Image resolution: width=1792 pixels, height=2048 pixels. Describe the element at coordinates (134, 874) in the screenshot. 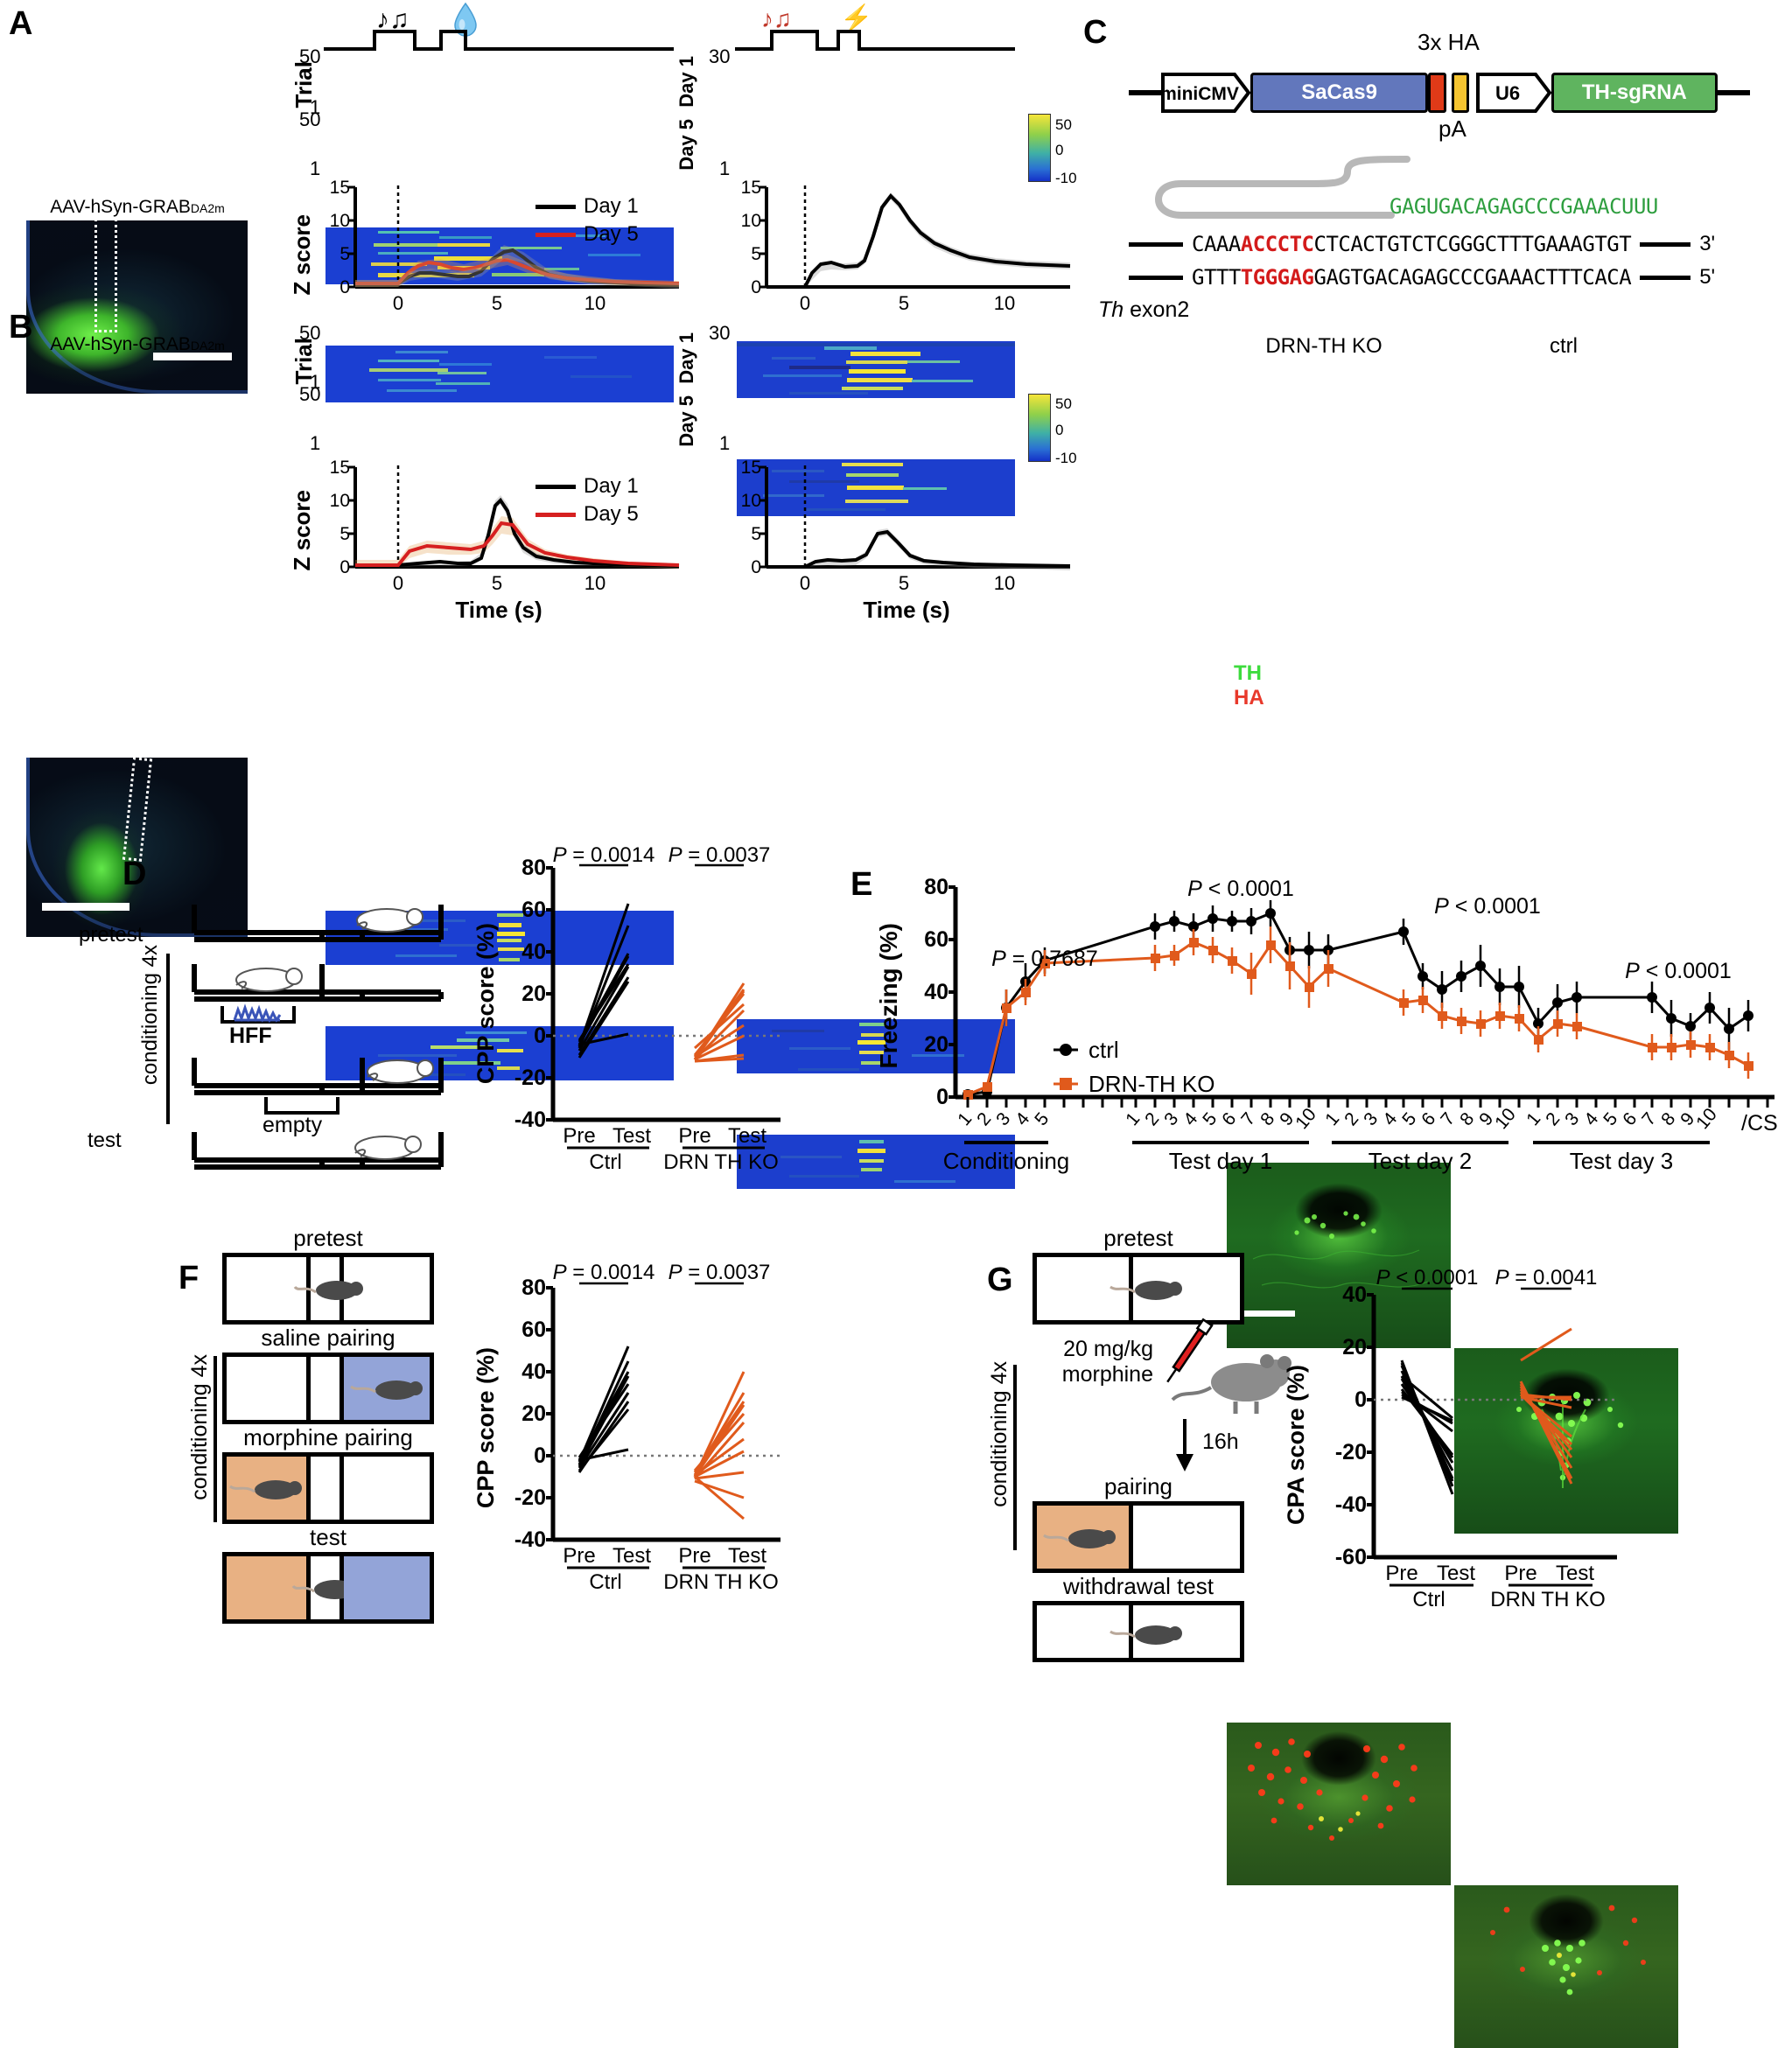

I see `panel-letter-d: D` at that location.